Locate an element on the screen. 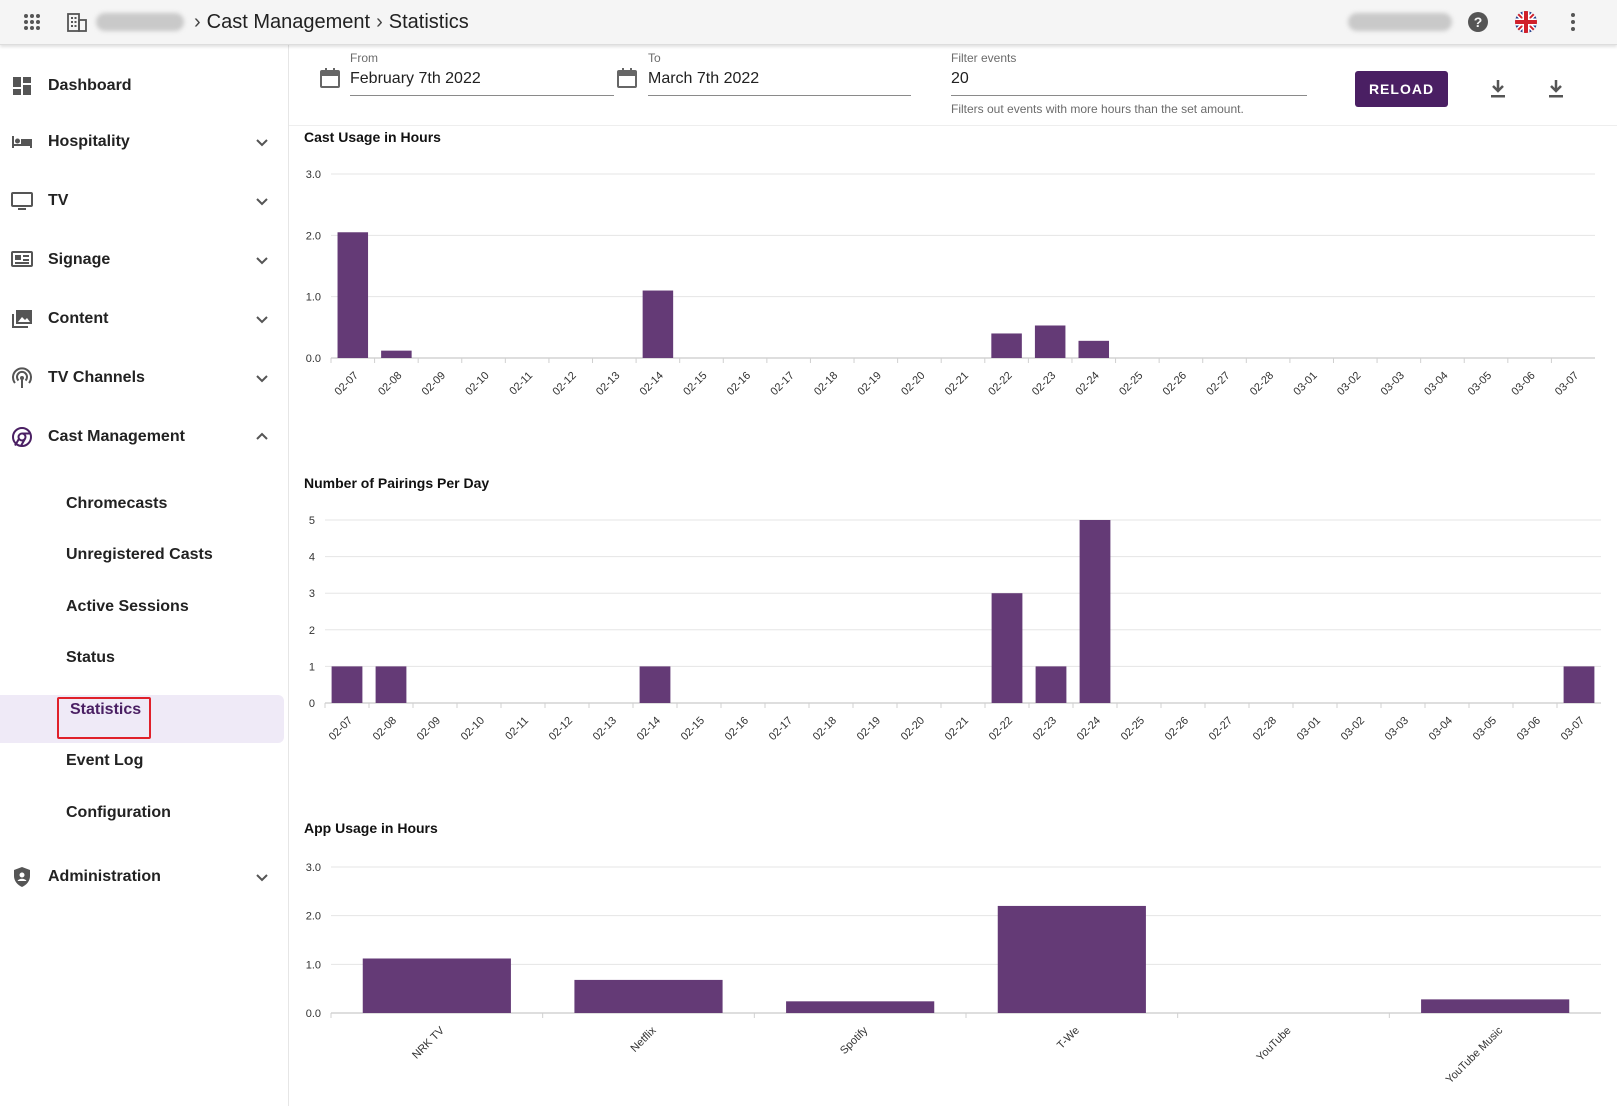  chart-title-cast-usage: Cast Usage in Hours is located at coordinates (372, 137).